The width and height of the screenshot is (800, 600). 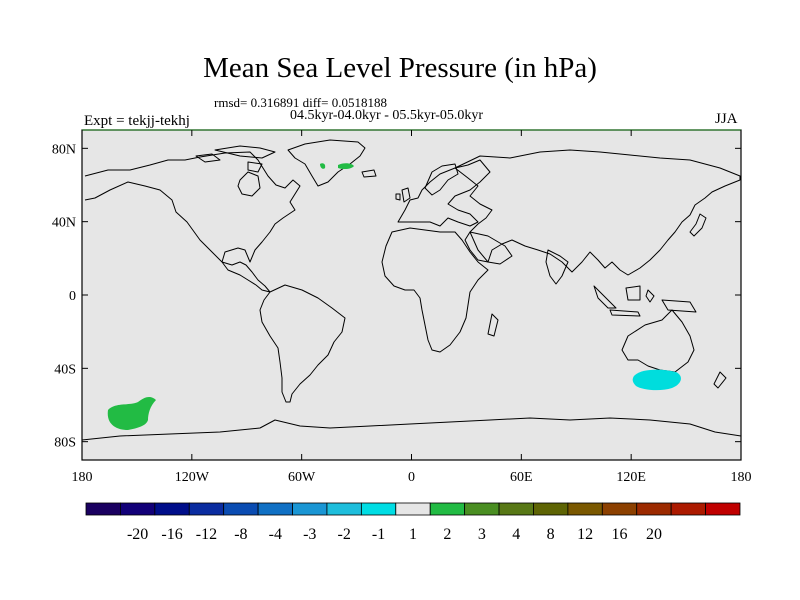 I want to click on colorbar-label: -8, so click(x=240, y=534).